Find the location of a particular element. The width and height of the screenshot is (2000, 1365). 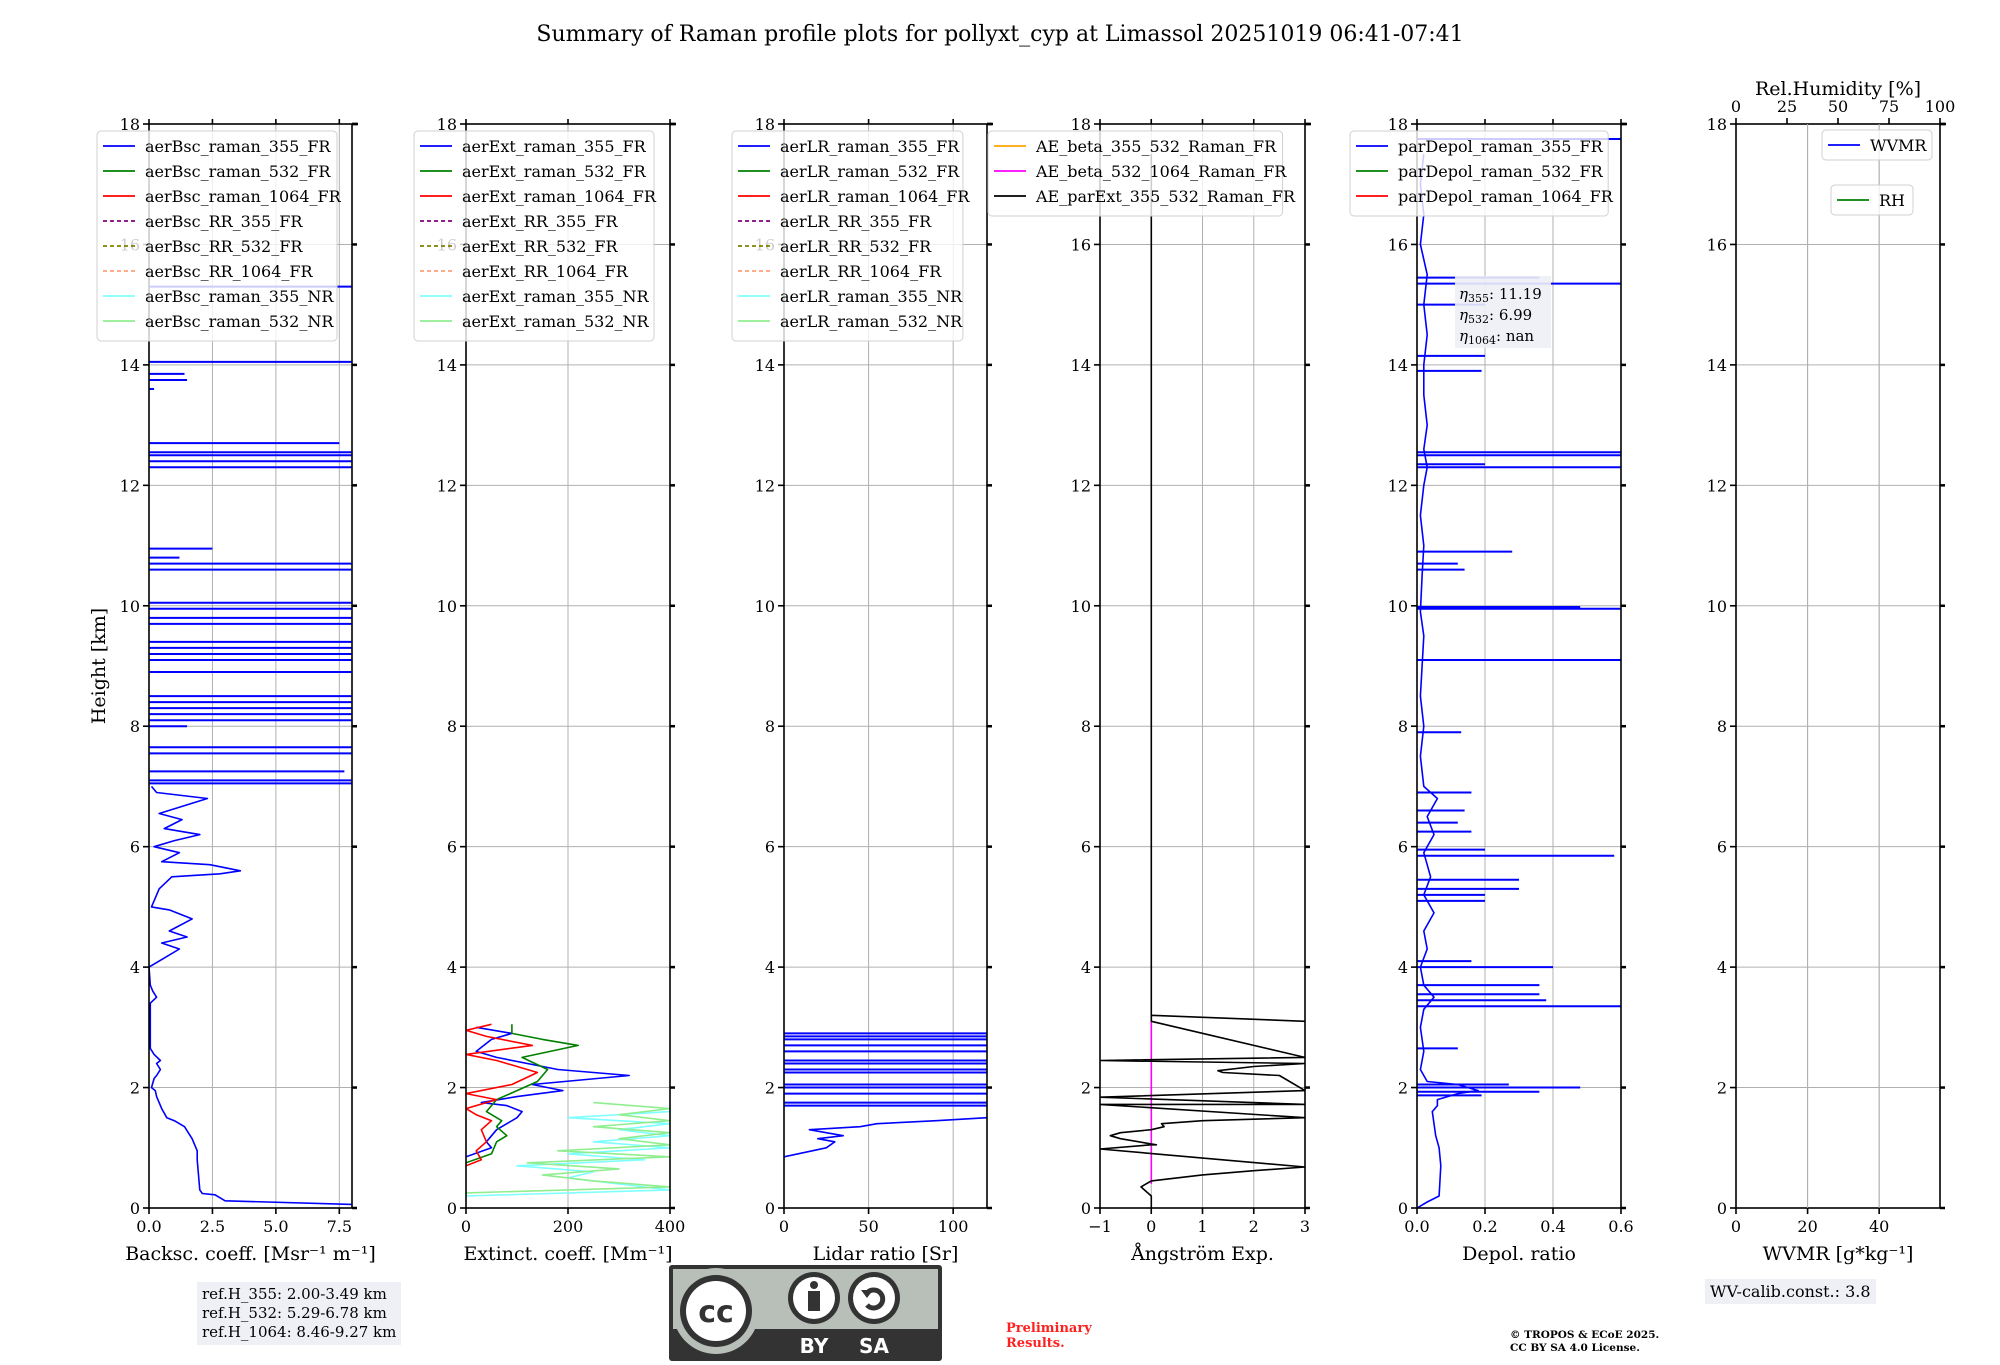

share-alike-arrowhead-icon is located at coordinates (867, 1294).